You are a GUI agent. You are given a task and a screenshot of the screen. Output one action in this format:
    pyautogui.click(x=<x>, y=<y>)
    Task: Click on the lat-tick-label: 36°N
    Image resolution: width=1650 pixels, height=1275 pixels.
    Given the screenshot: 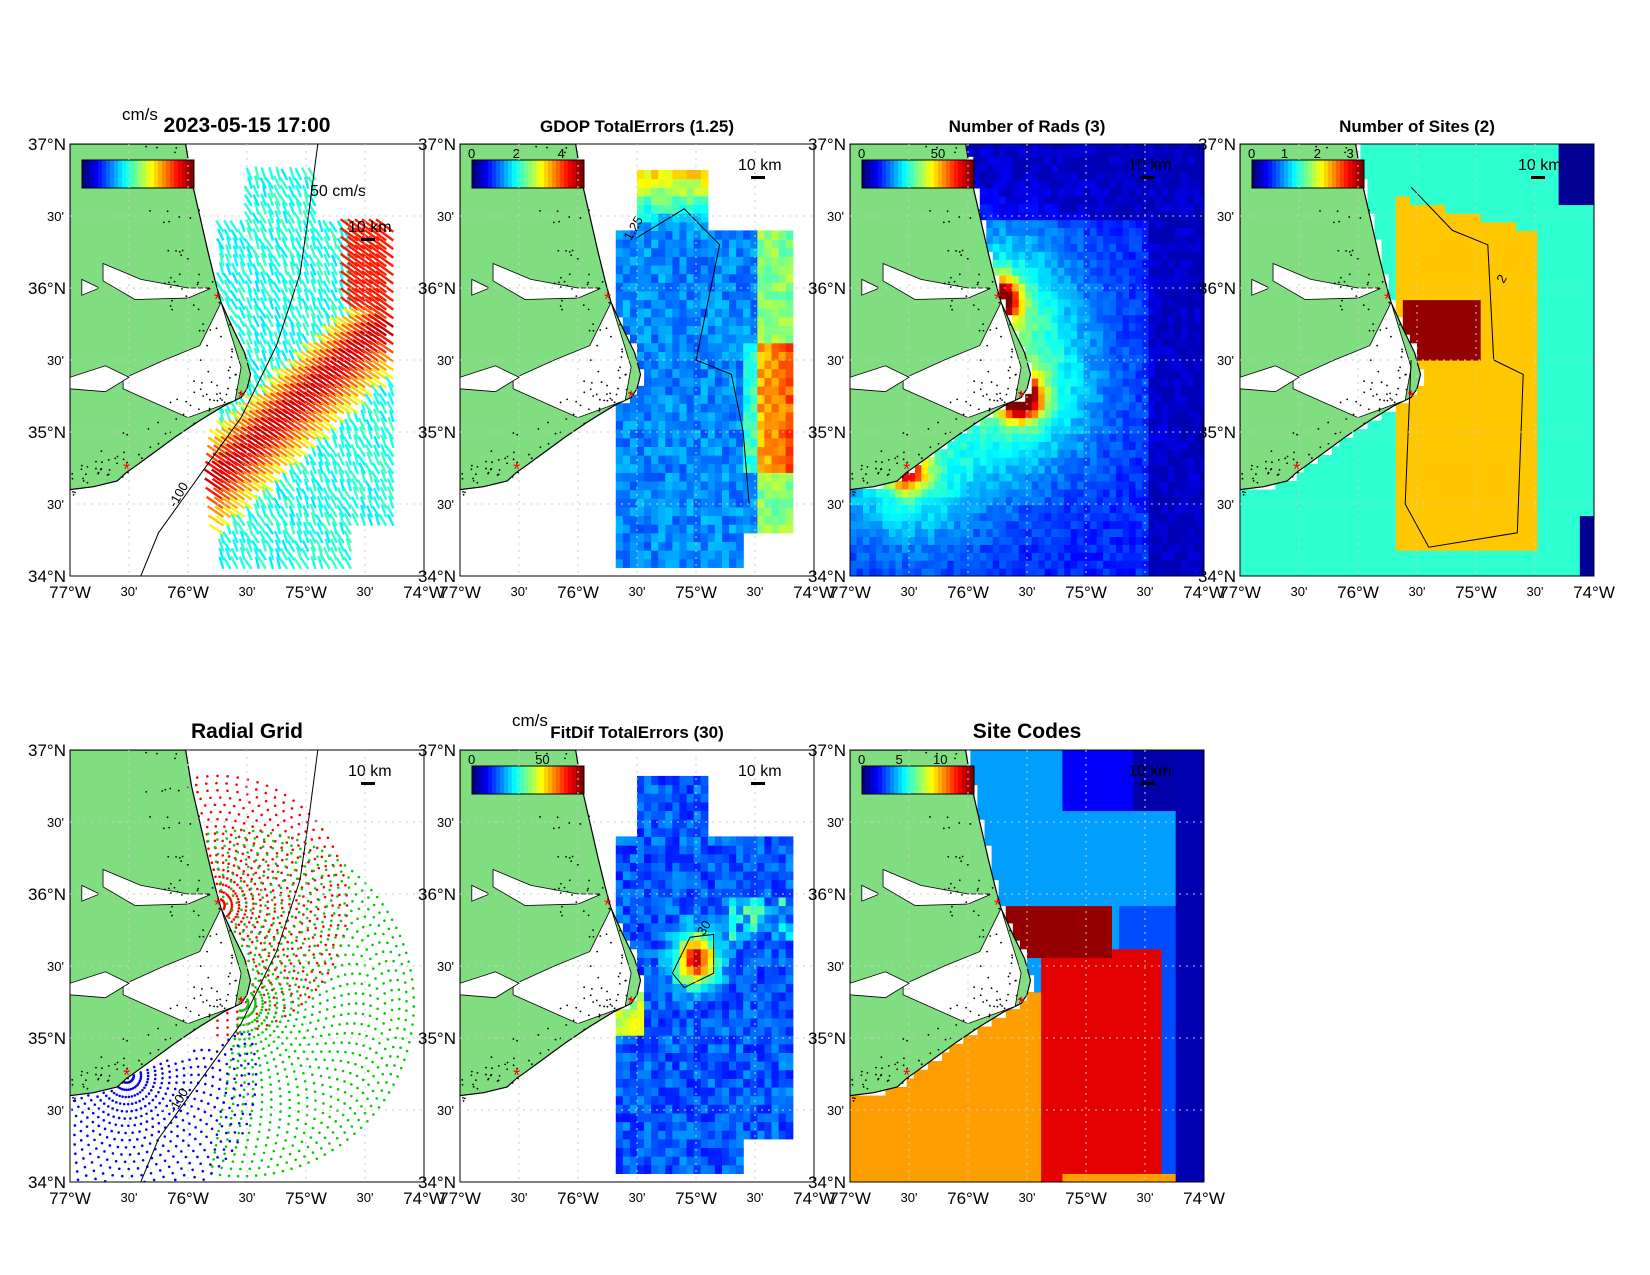 What is the action you would take?
    pyautogui.click(x=47, y=288)
    